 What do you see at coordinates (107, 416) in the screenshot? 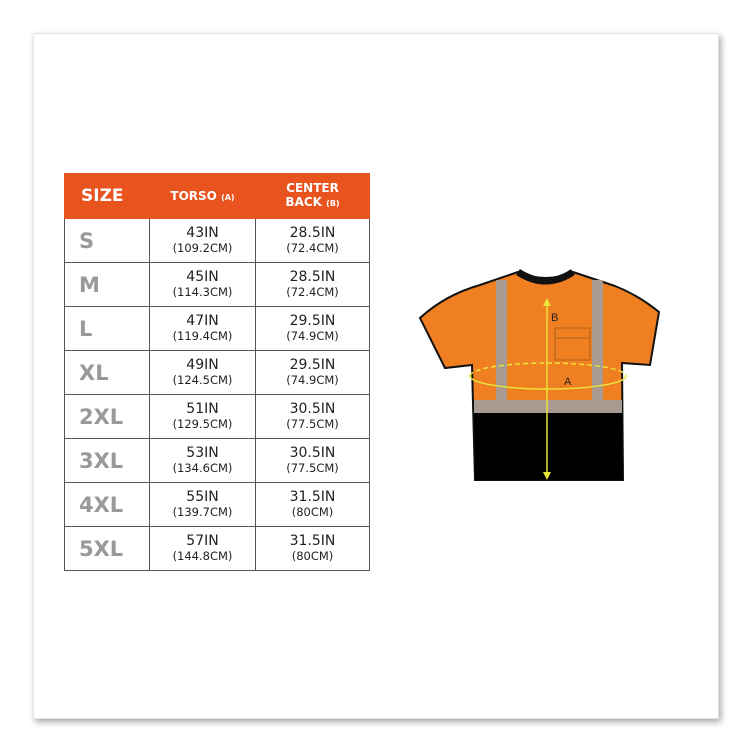
I see `size-cell: 2XL` at bounding box center [107, 416].